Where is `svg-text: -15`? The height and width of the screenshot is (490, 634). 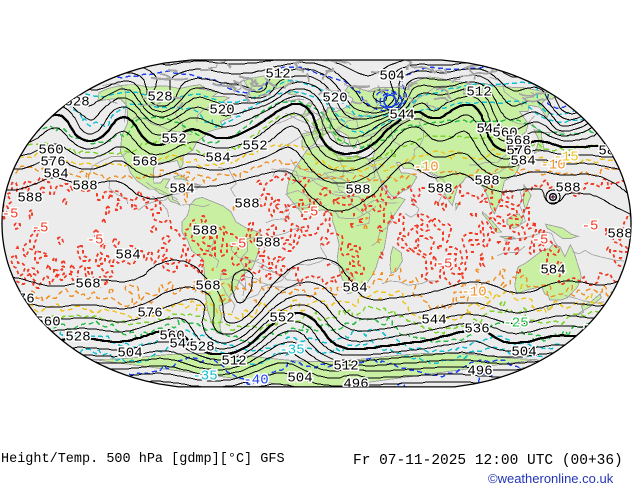
svg-text: -15 is located at coordinates (565, 158).